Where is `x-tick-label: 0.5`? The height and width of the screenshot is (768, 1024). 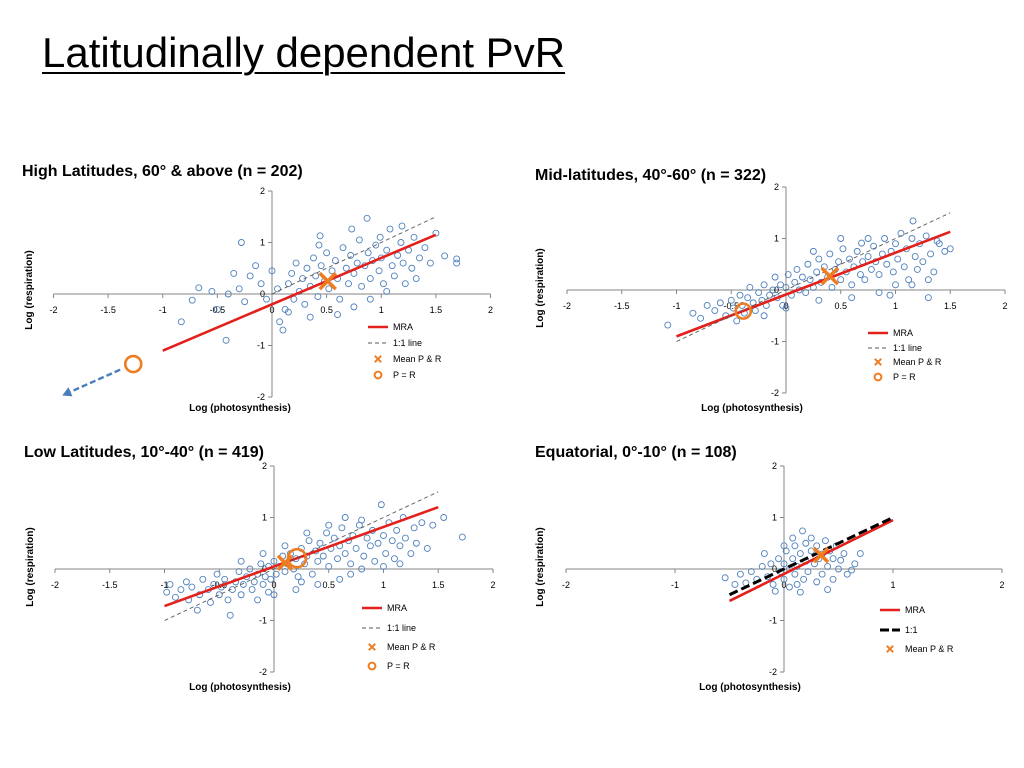 x-tick-label: 0.5 is located at coordinates (840, 306).